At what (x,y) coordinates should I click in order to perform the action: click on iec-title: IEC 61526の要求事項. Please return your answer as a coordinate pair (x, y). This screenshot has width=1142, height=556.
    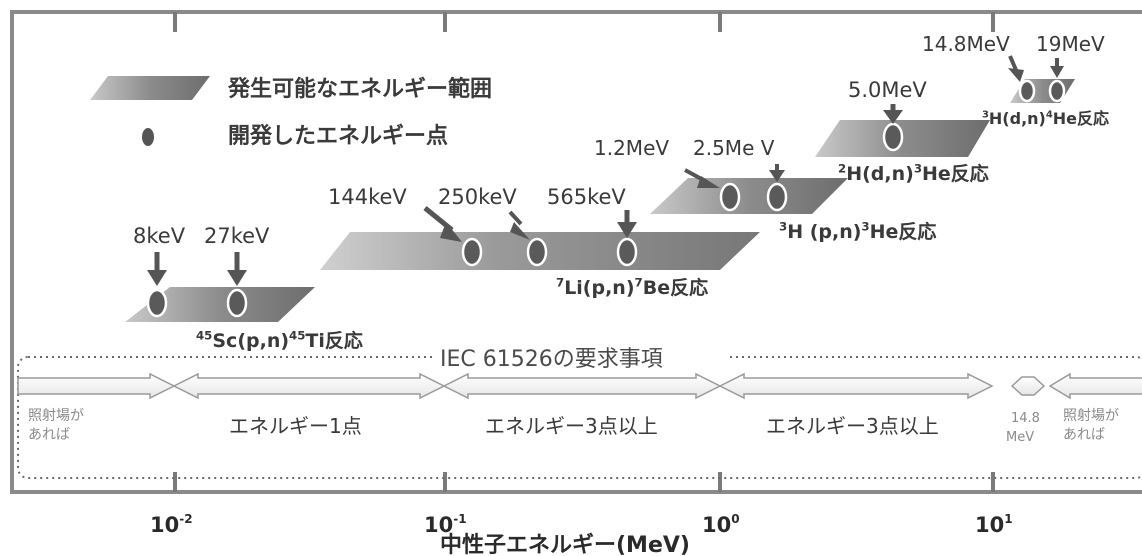
    Looking at the image, I should click on (551, 359).